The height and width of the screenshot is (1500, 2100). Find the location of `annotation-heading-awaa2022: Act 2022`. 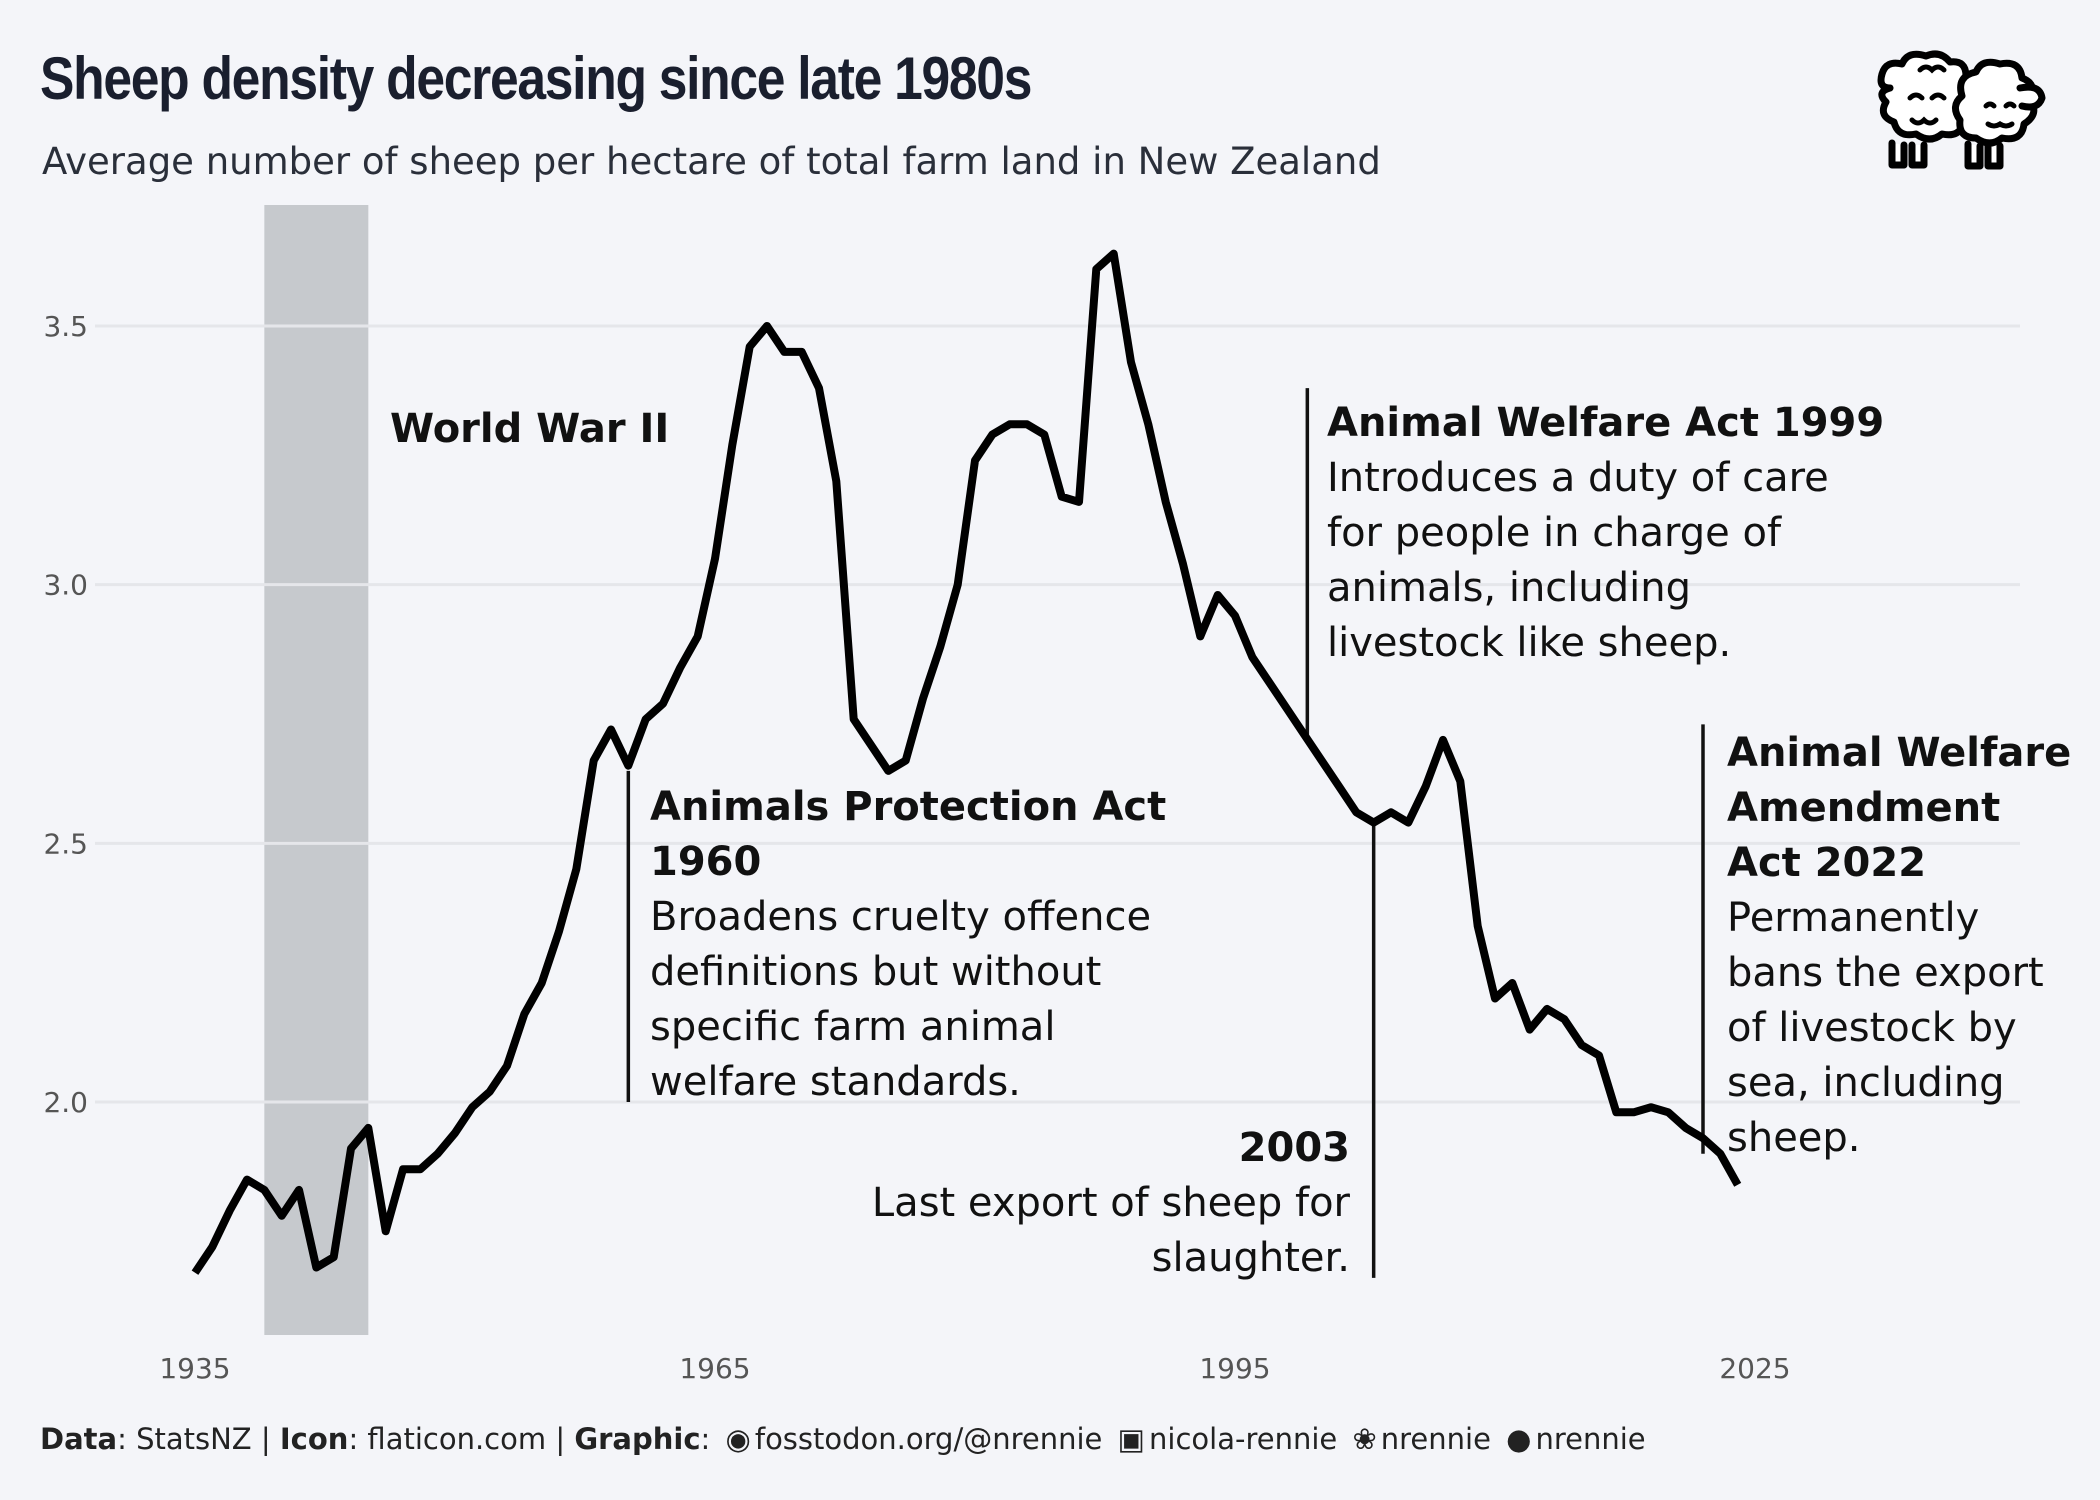

annotation-heading-awaa2022: Act 2022 is located at coordinates (1826, 863).